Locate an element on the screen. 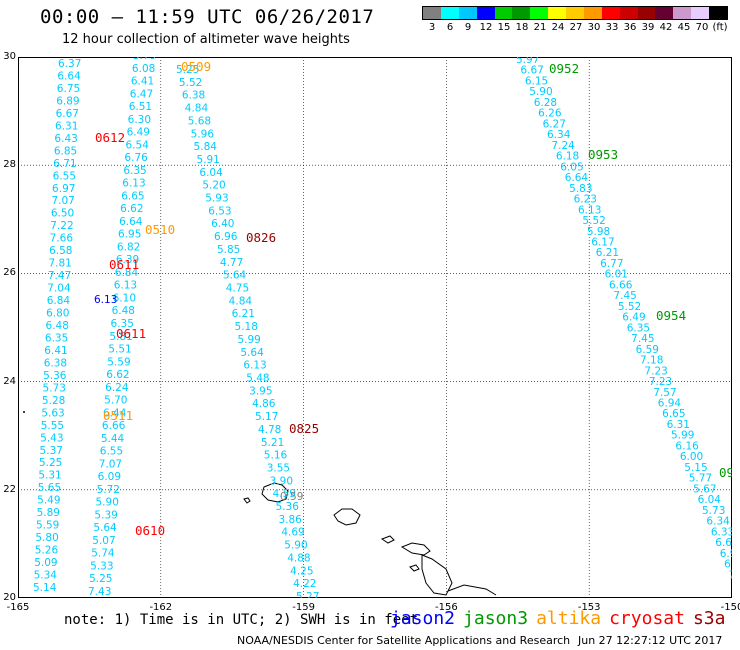  wave-height-value: 6.51 is located at coordinates (140, 107).